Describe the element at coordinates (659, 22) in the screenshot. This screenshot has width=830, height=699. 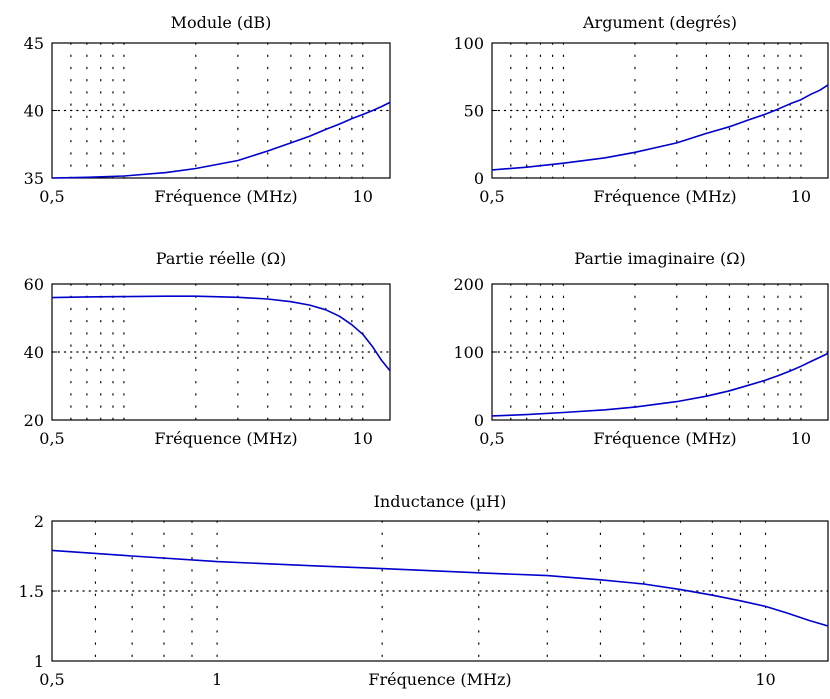
I see `chart-title: Argument (degrés)` at that location.